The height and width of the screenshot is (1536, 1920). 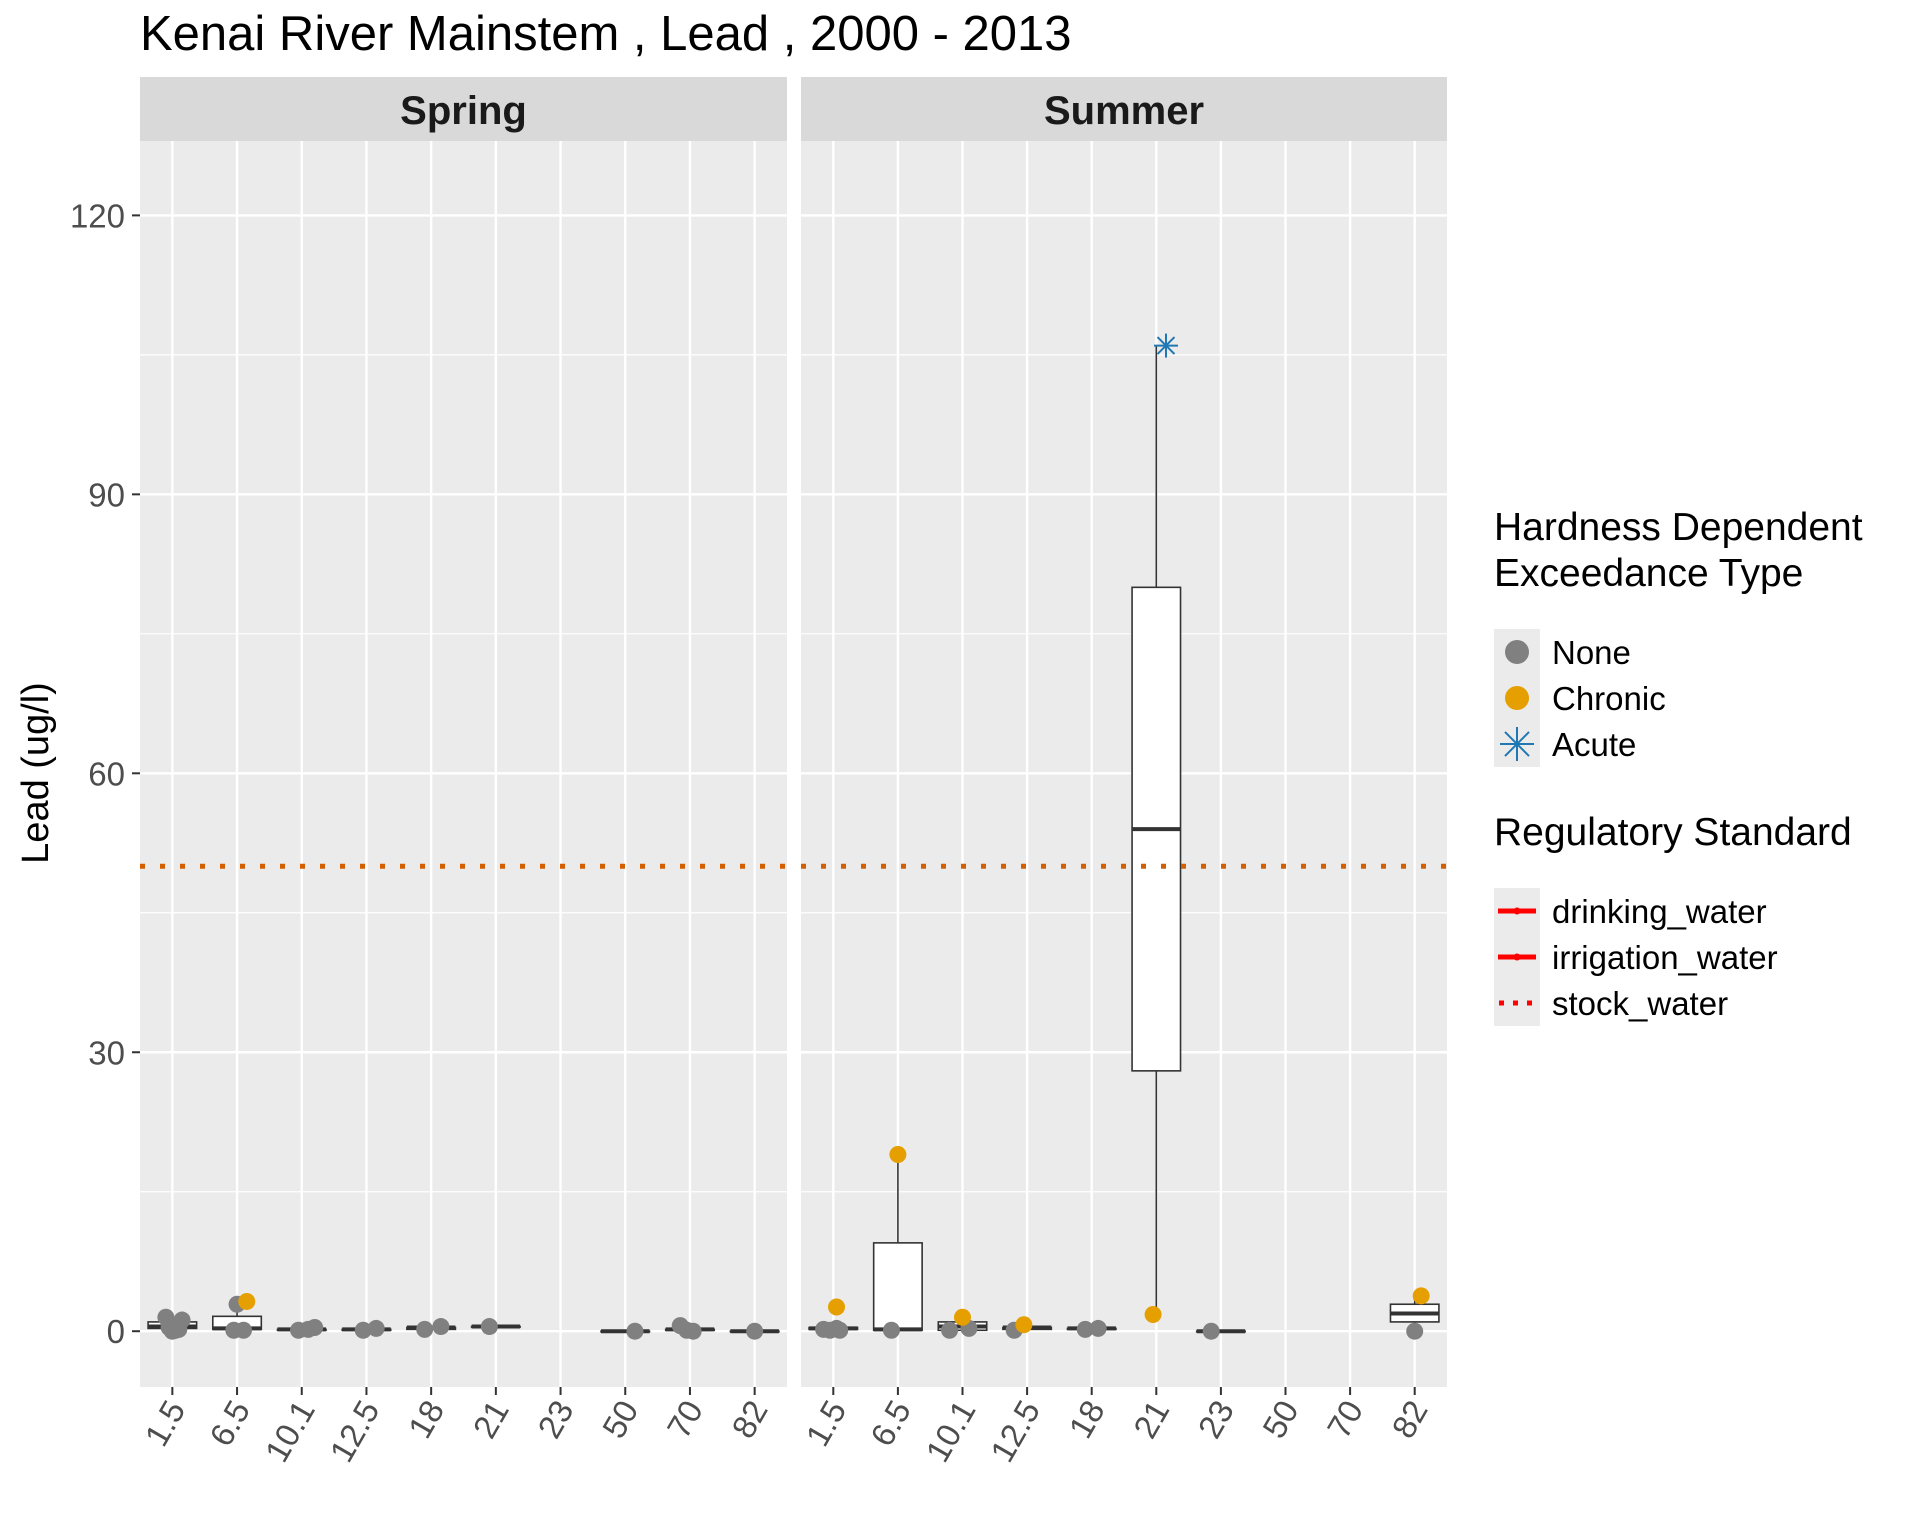 I want to click on y-tick-label: 60, so click(x=106, y=773).